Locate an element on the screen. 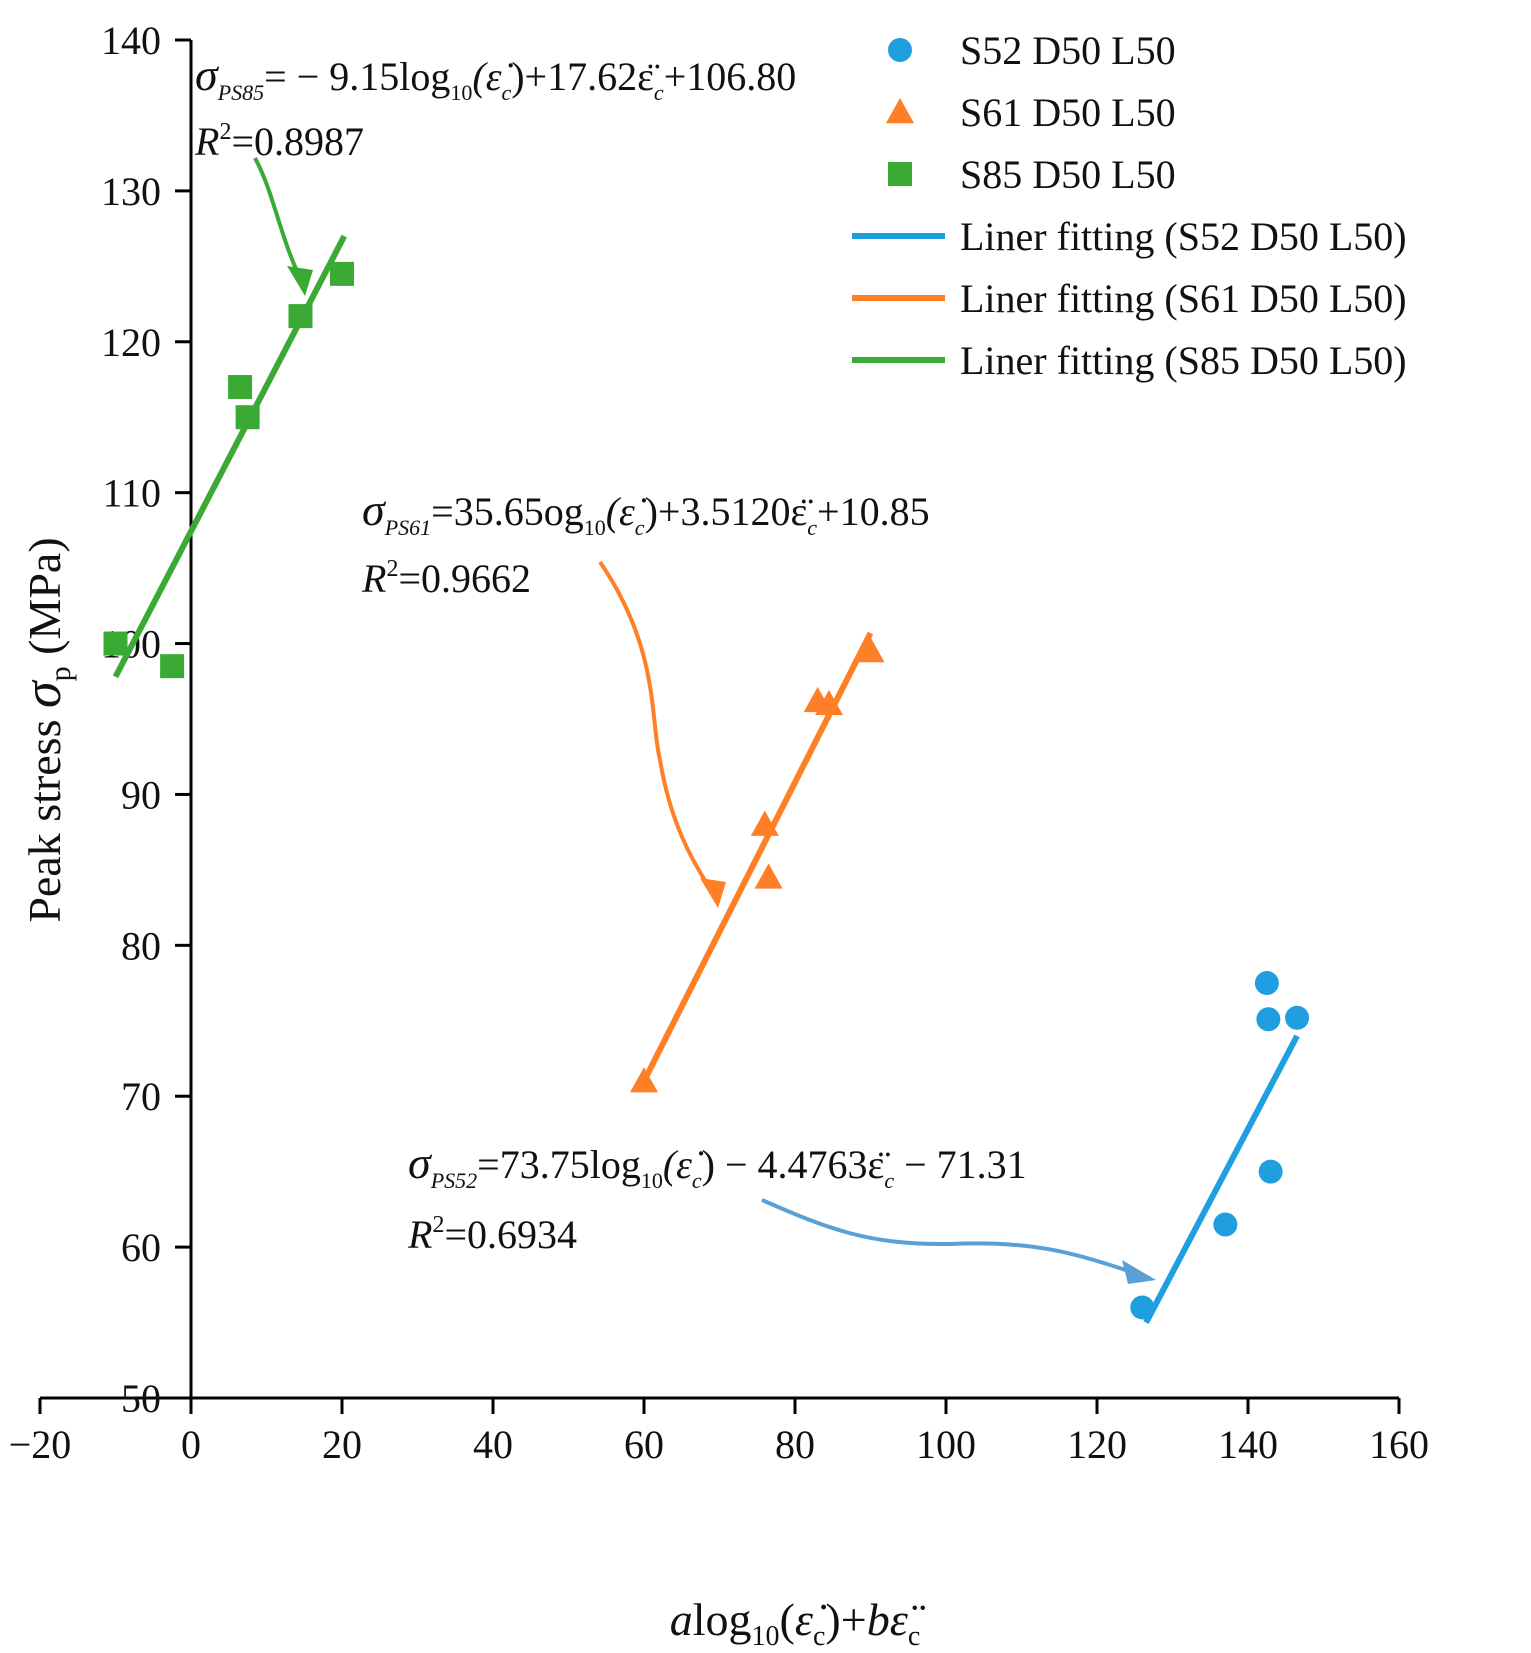 This screenshot has width=1531, height=1653. y-tick-label: 80 is located at coordinates (141, 945).